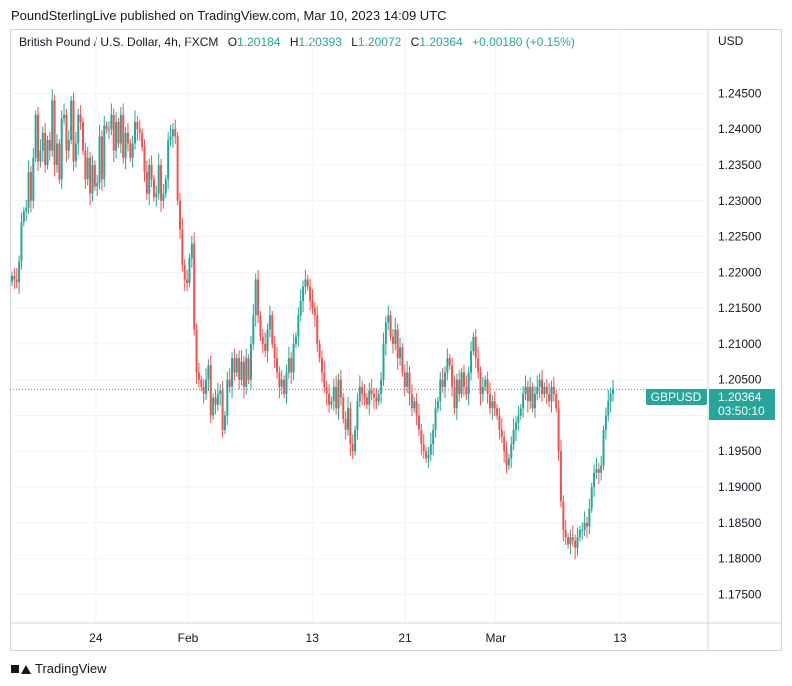 The image size is (792, 686). What do you see at coordinates (59, 668) in the screenshot?
I see `footer-brand: TradingView` at bounding box center [59, 668].